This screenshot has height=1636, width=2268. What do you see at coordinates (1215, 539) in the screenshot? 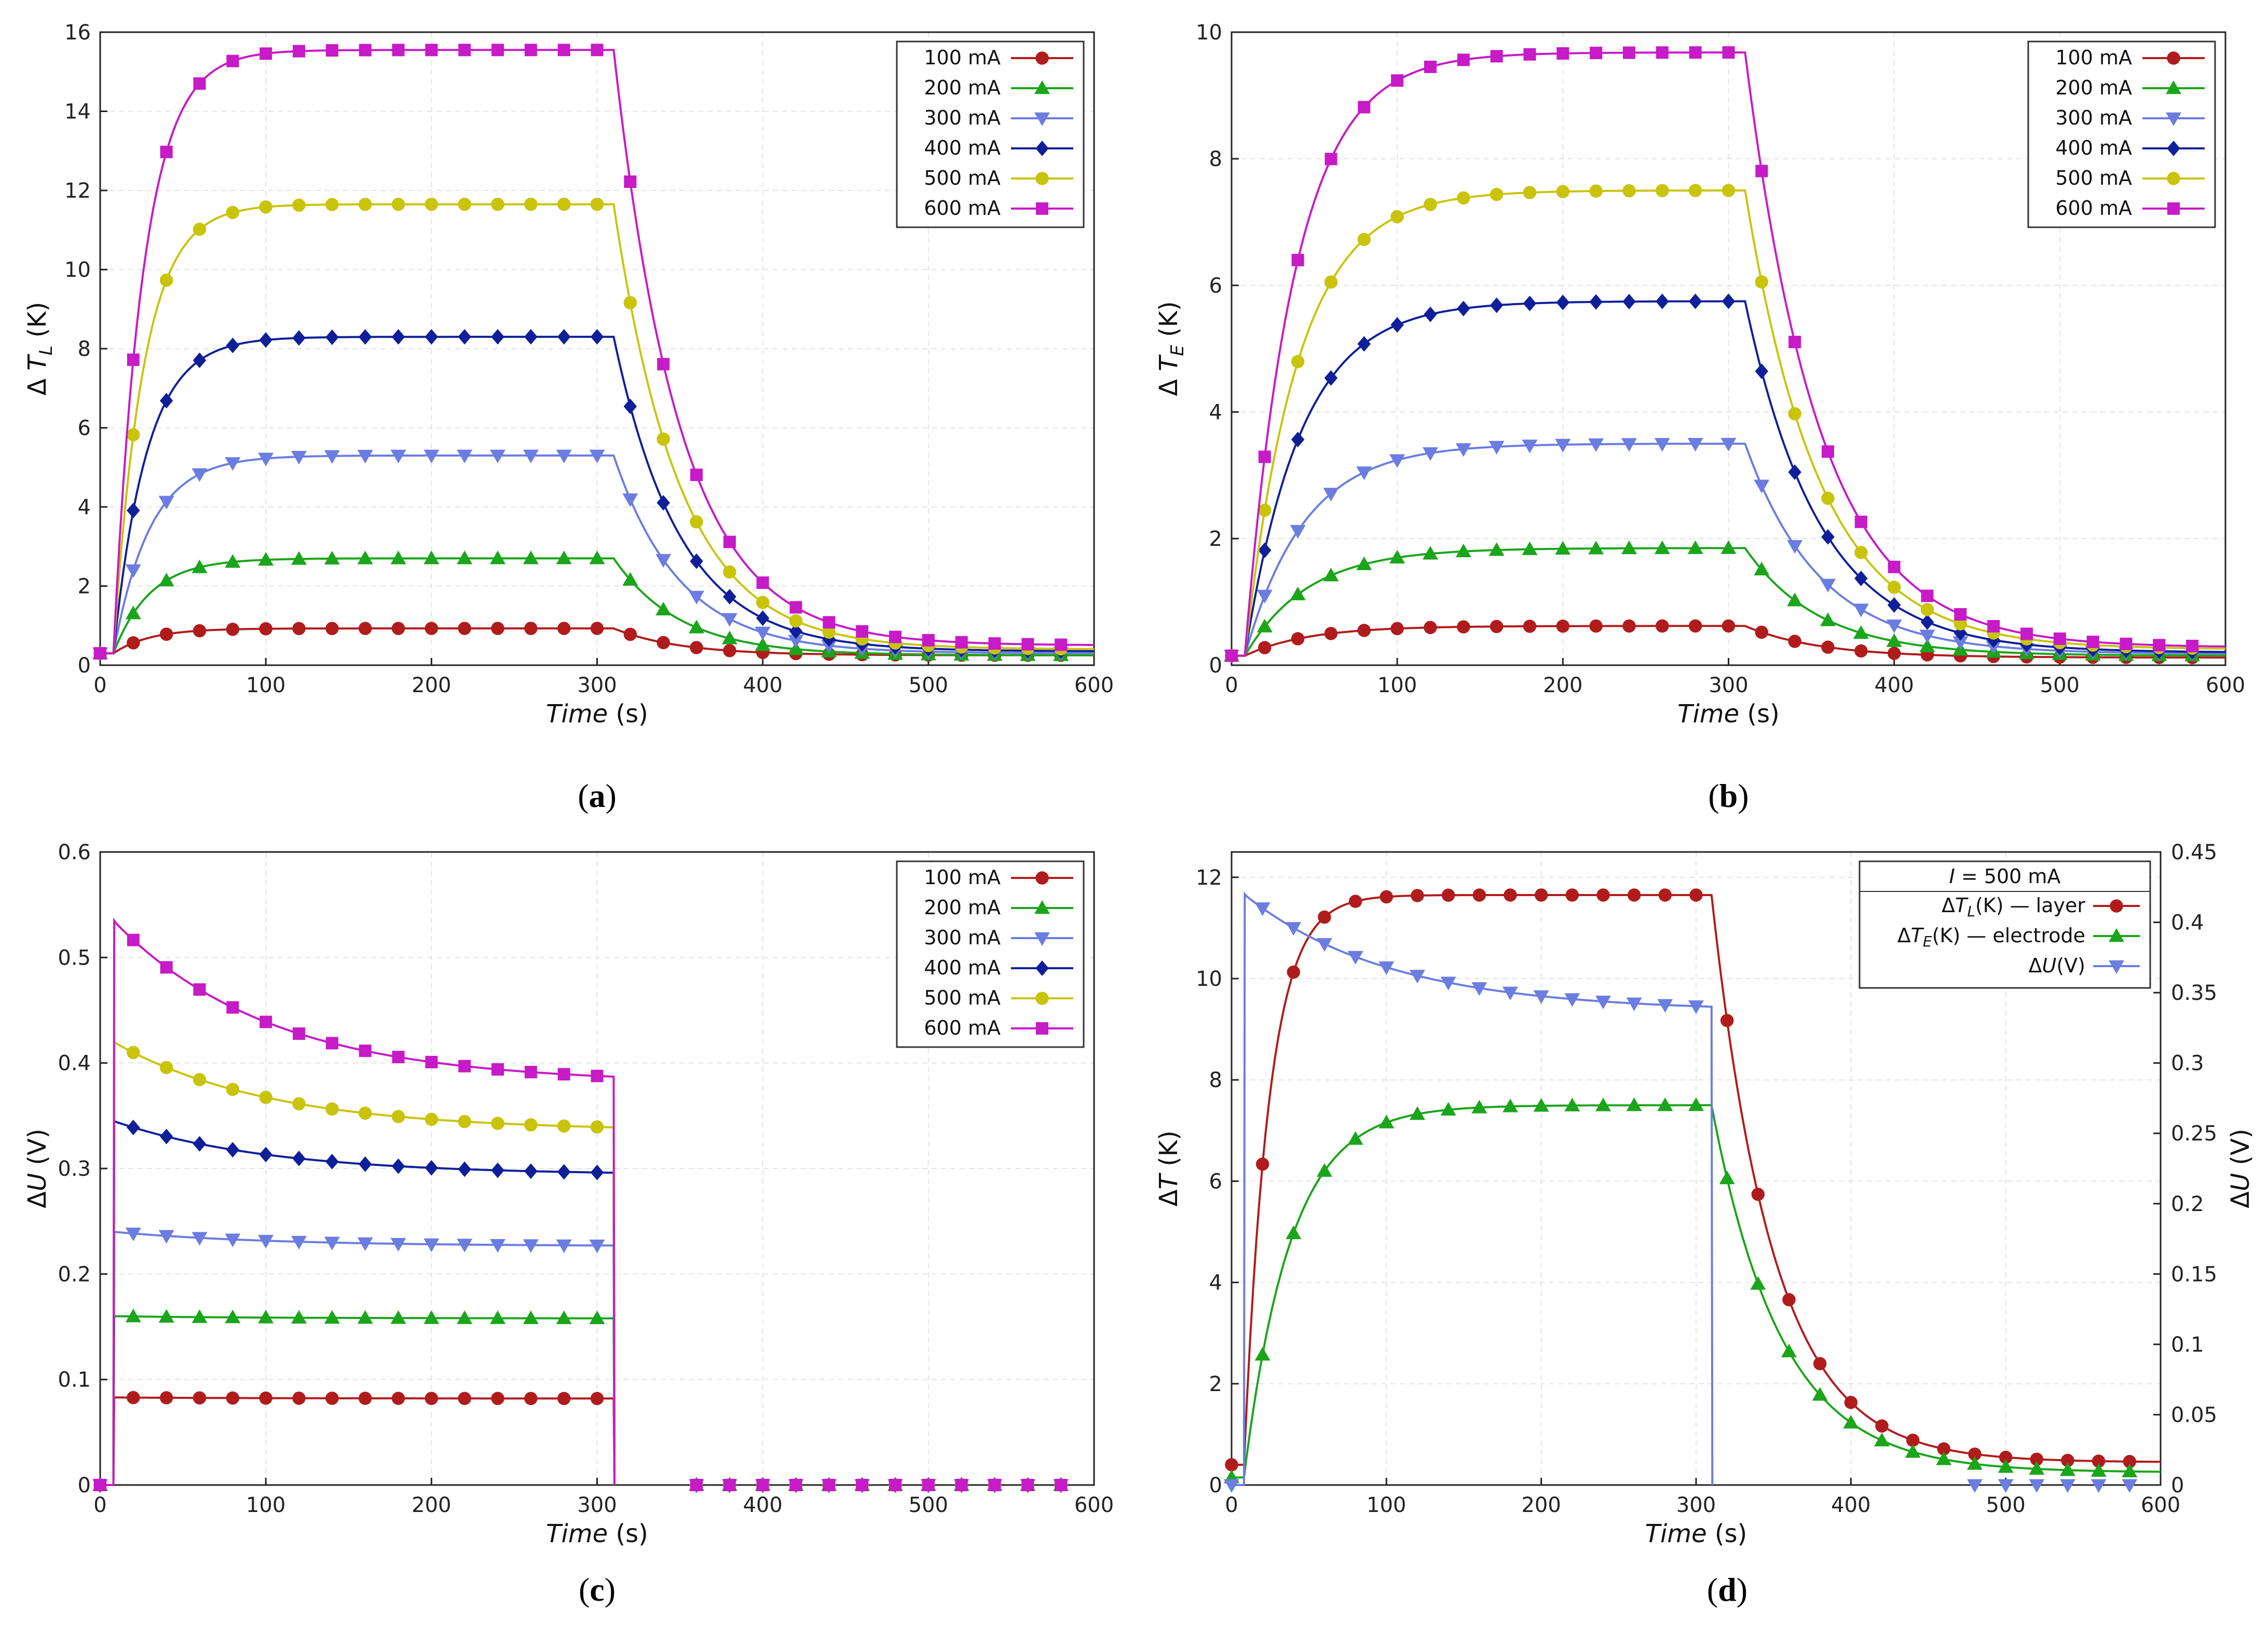
I see `y-tick-label: 2` at bounding box center [1215, 539].